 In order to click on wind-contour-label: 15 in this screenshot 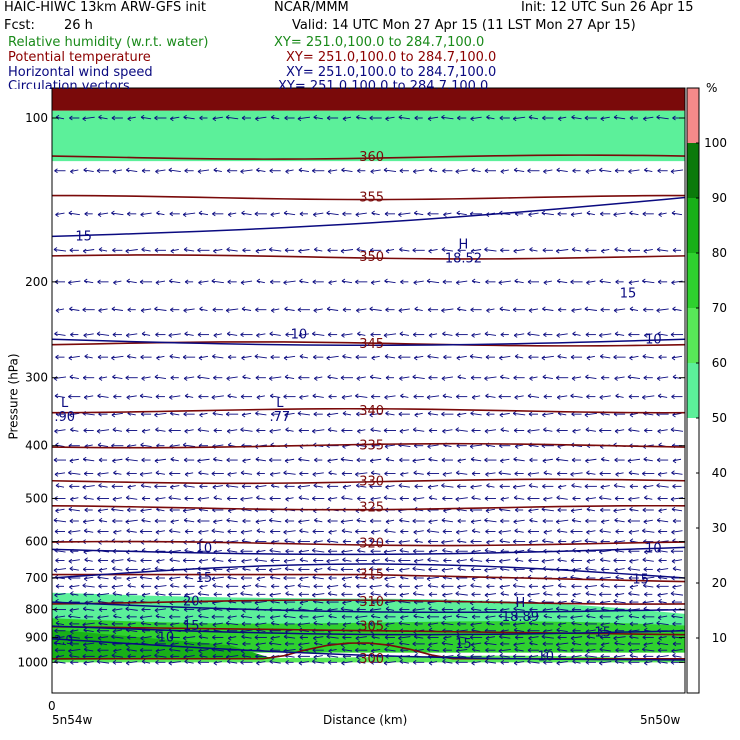, I will do `click(628, 293)`.